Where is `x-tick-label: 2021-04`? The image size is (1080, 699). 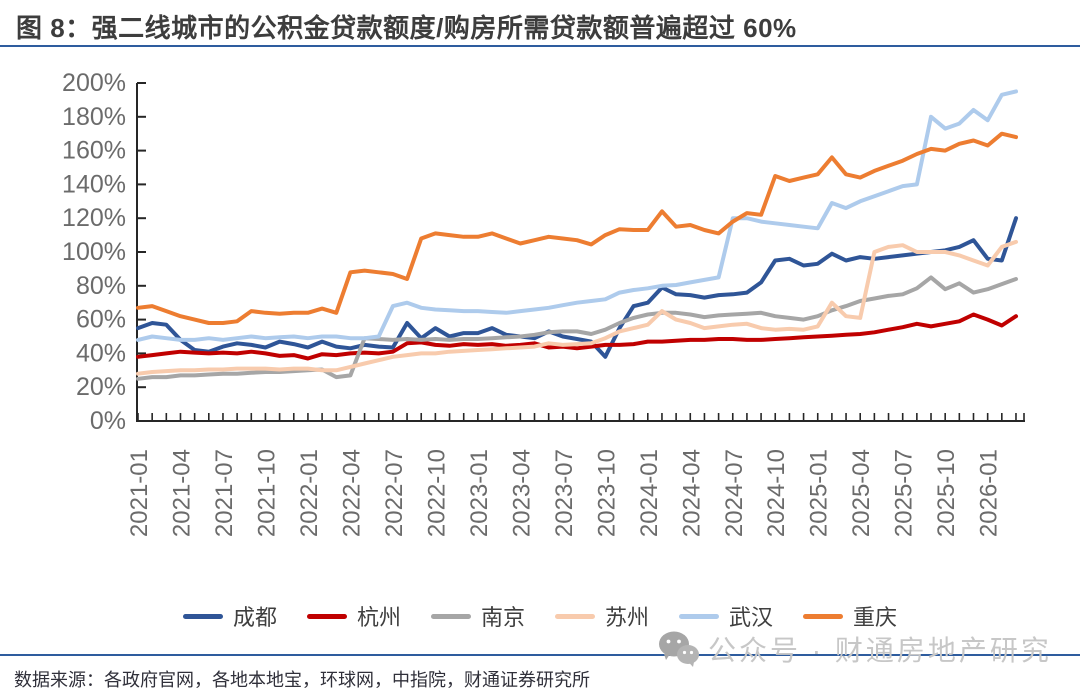 x-tick-label: 2021-04 is located at coordinates (181, 493).